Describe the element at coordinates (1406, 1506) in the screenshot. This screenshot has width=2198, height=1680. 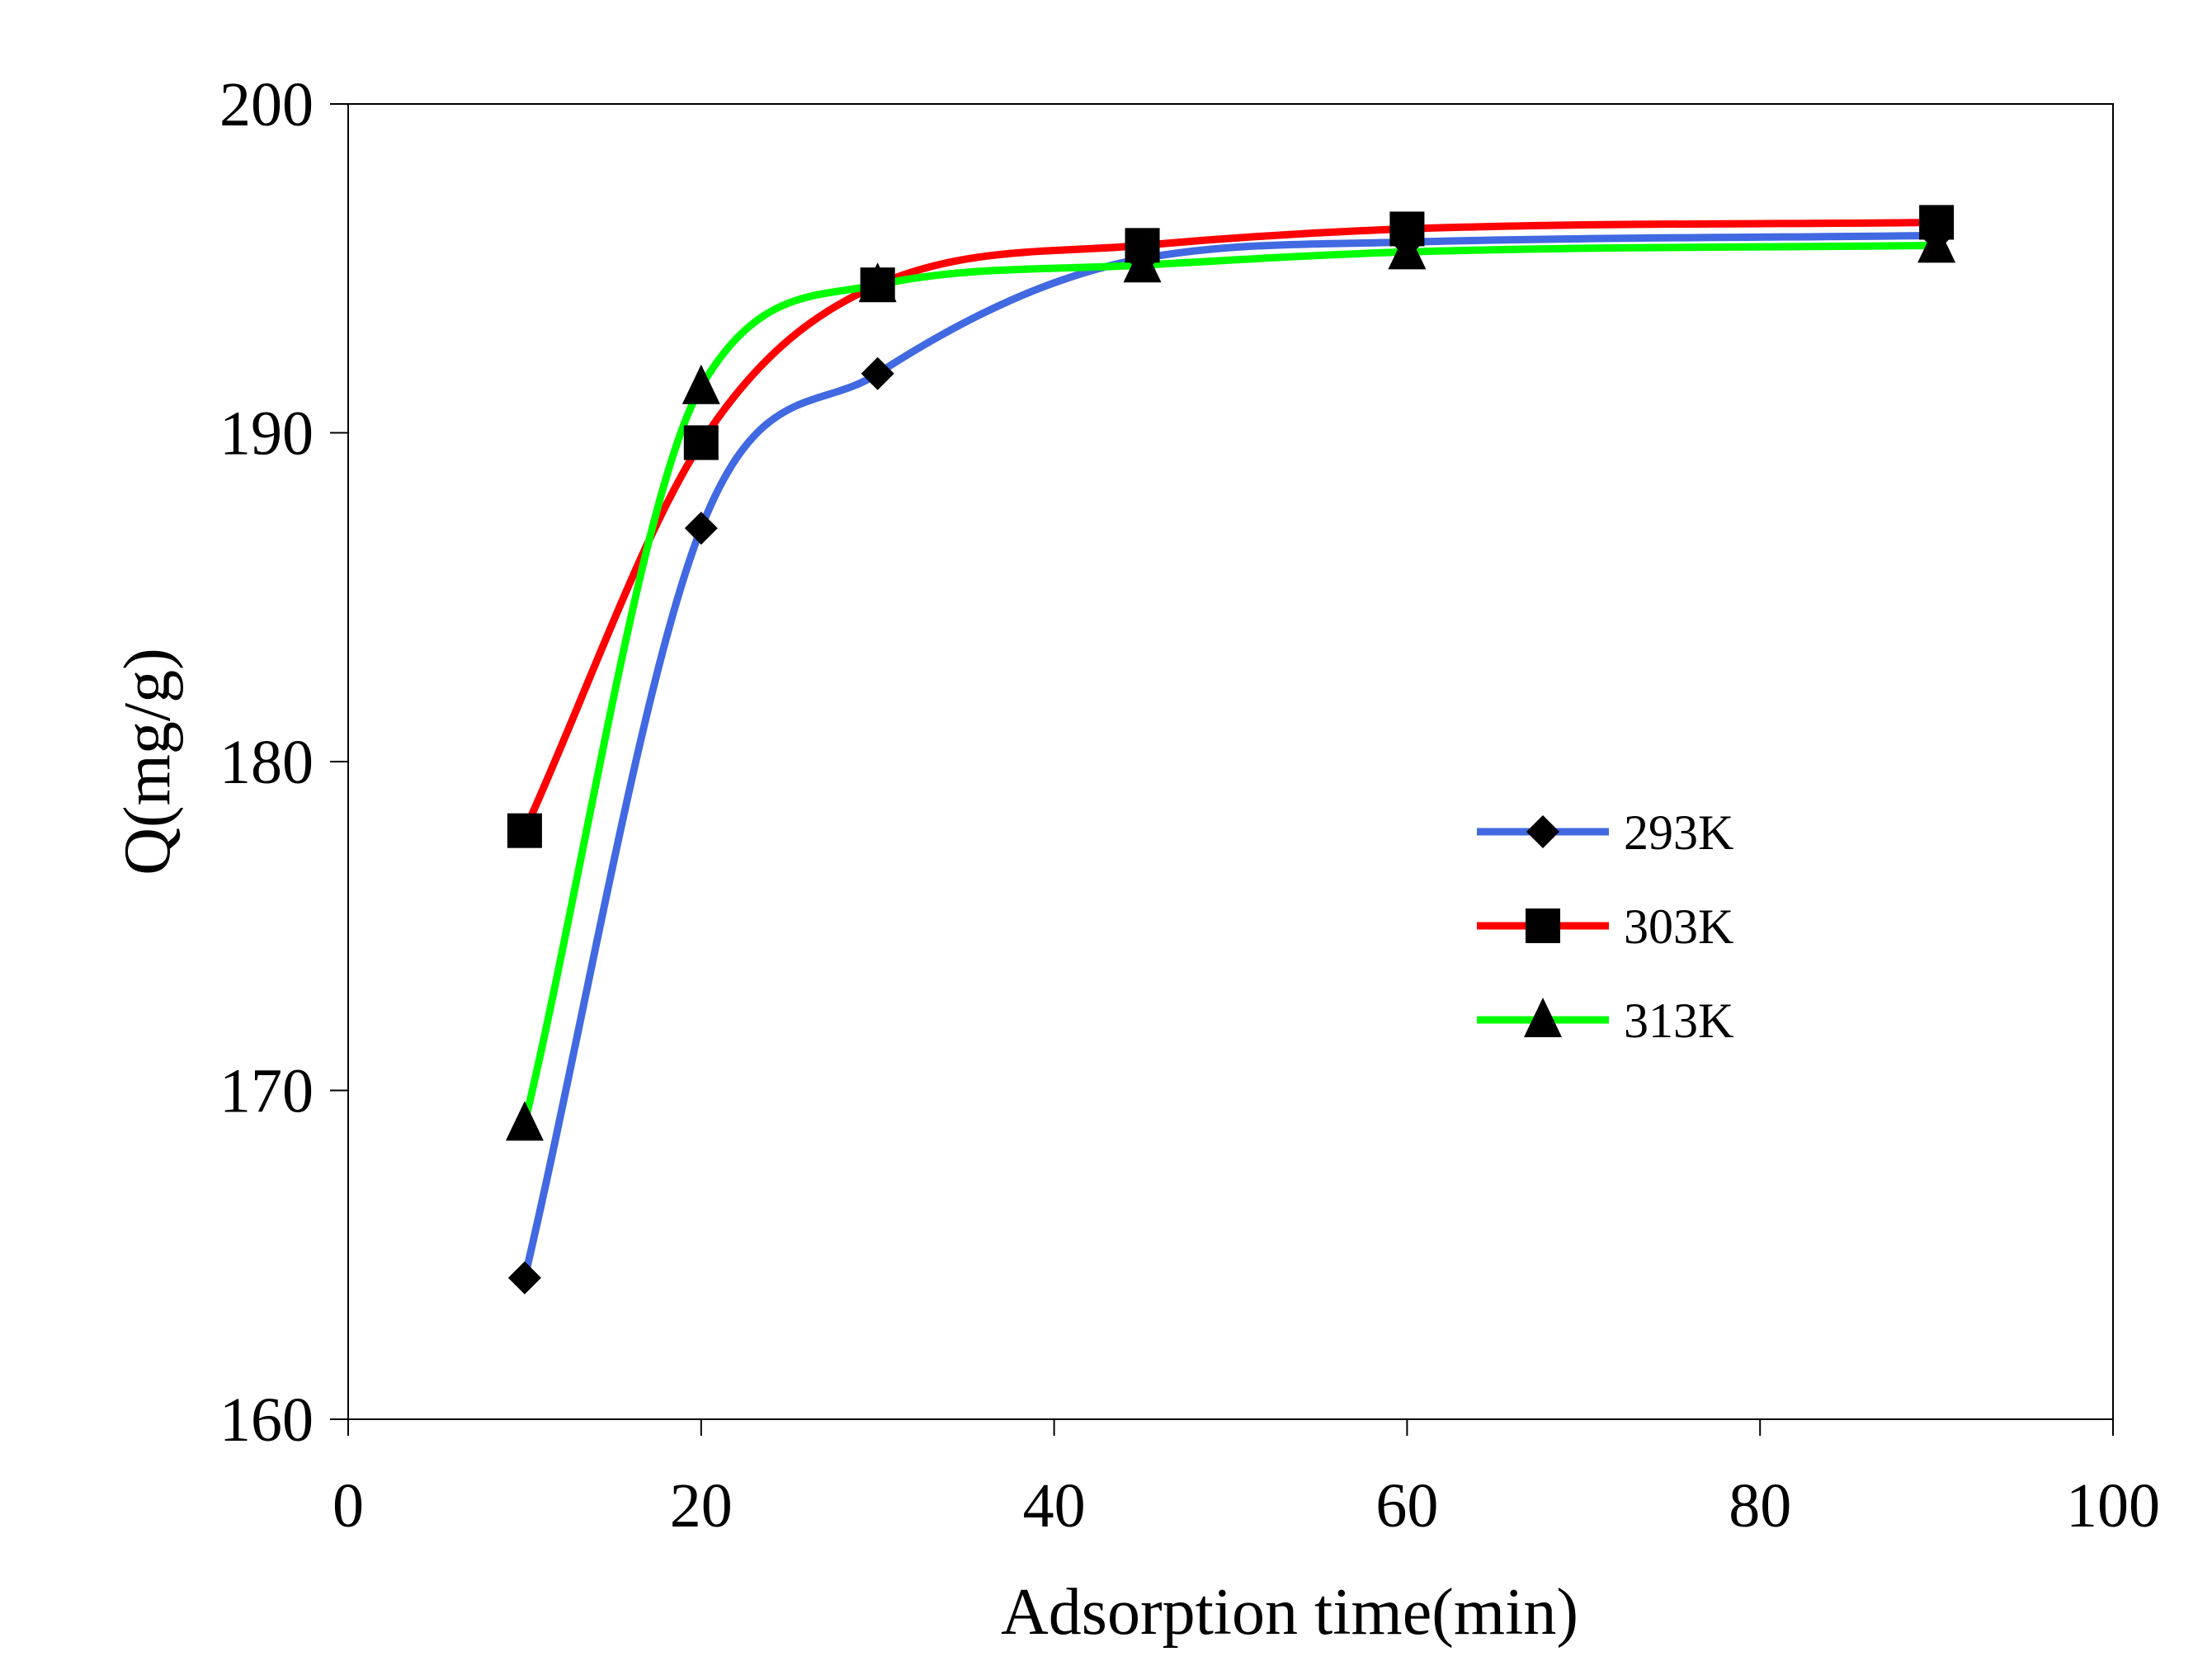
I see `x-tick-label: 60` at that location.